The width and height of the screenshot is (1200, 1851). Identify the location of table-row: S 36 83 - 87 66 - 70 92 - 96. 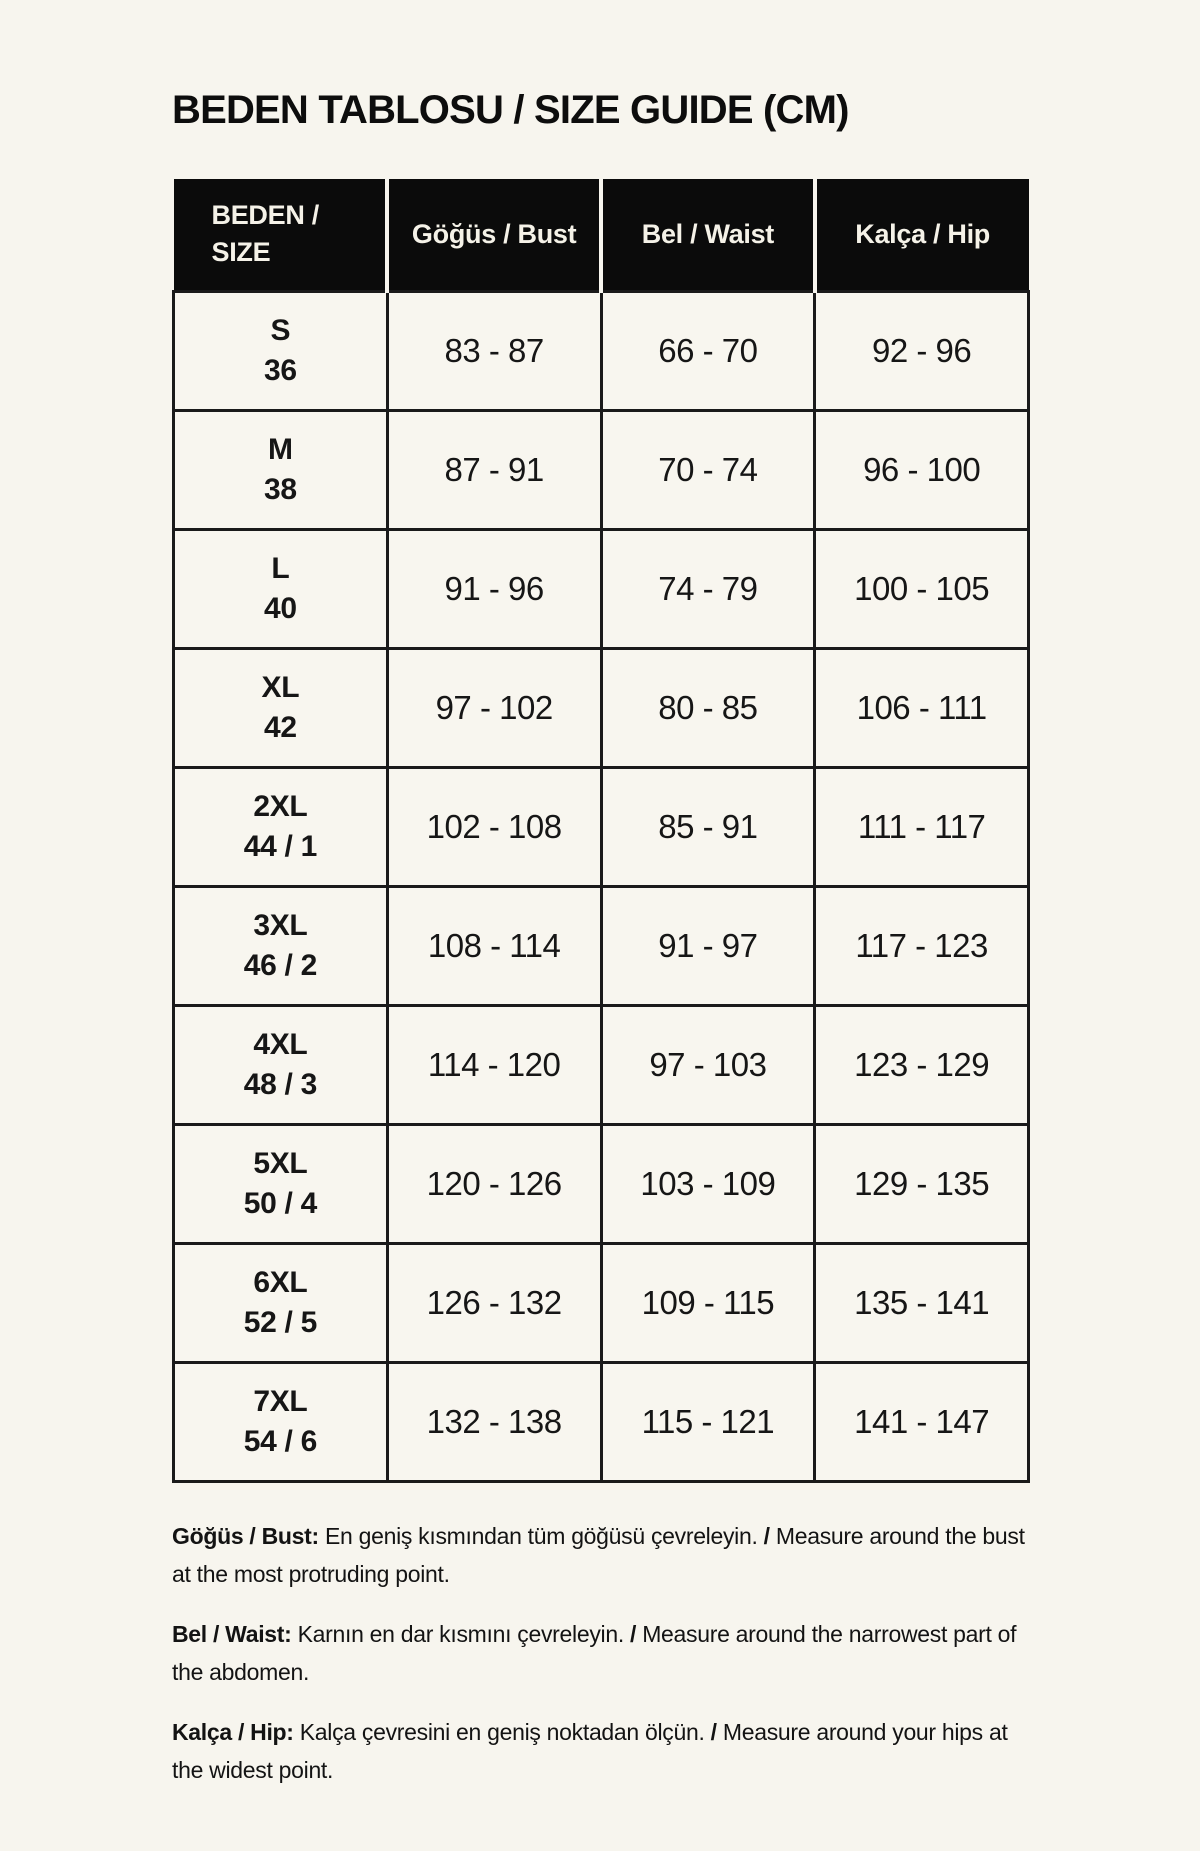
(601, 350).